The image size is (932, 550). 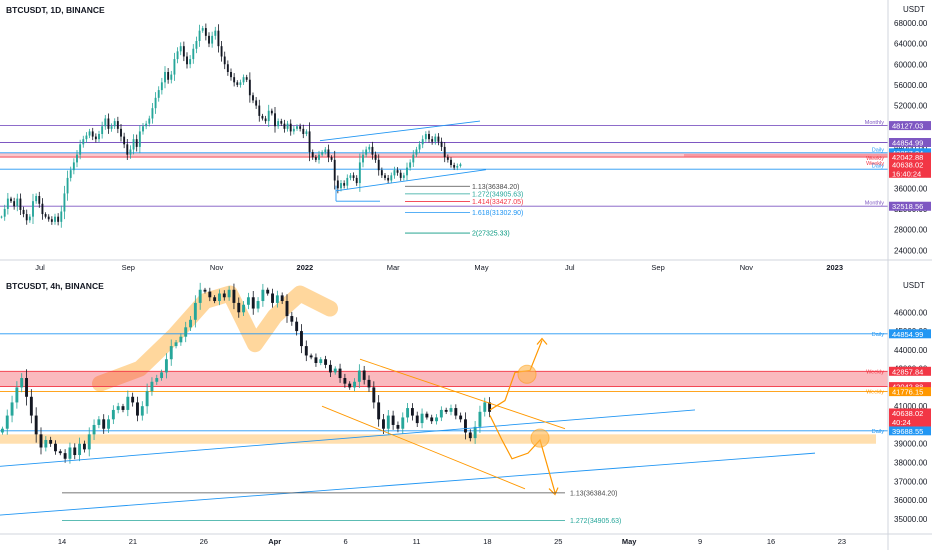 I want to click on price-tag-label: 32518.56, so click(x=907, y=206).